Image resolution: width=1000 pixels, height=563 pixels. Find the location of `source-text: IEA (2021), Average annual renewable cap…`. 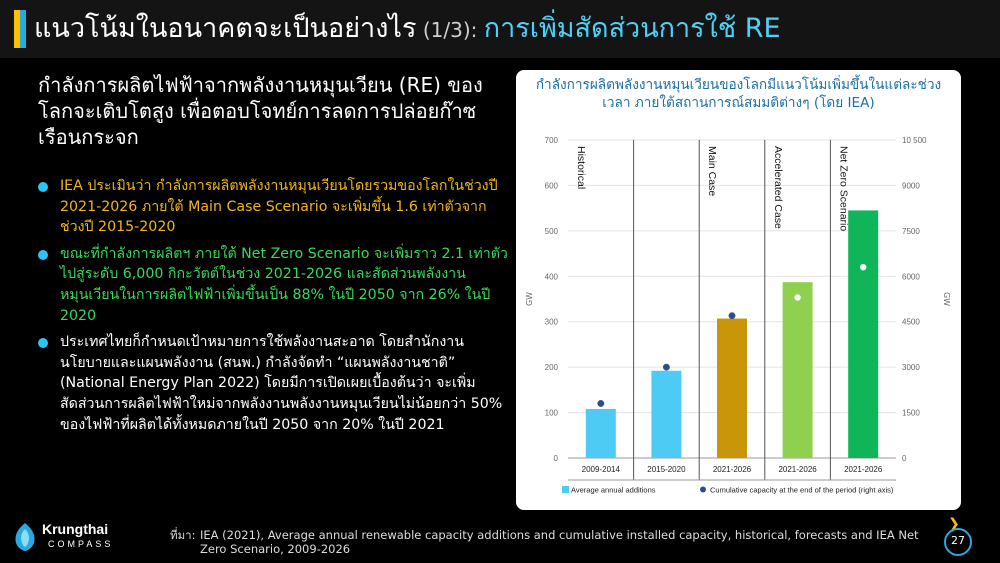

source-text: IEA (2021), Average annual renewable cap… is located at coordinates (559, 542).